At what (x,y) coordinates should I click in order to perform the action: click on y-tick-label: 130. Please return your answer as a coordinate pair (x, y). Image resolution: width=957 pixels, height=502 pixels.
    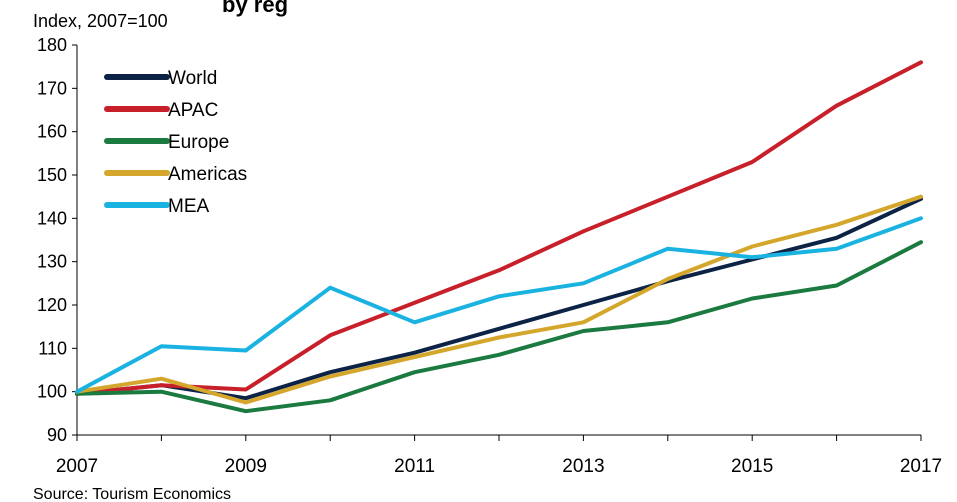
    Looking at the image, I should click on (52, 262).